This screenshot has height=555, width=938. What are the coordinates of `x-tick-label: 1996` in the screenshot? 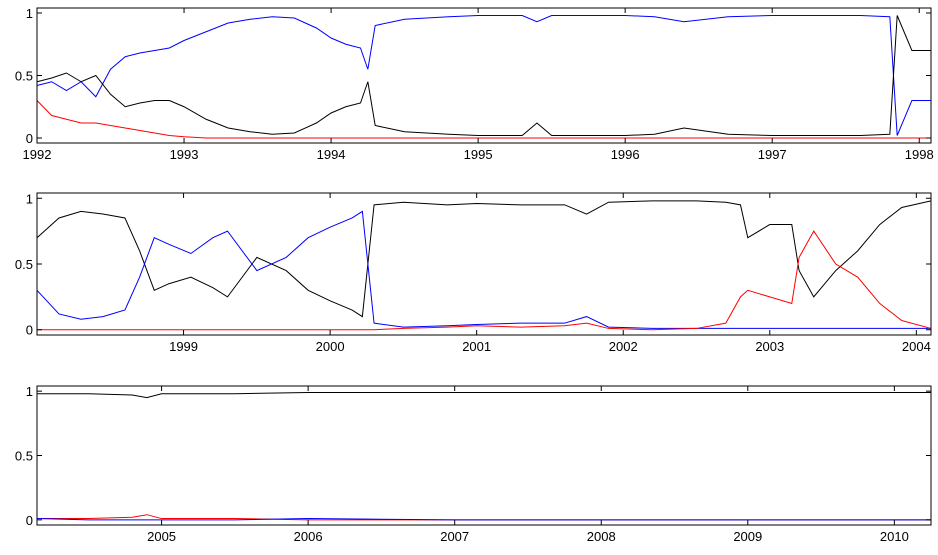 It's located at (625, 154).